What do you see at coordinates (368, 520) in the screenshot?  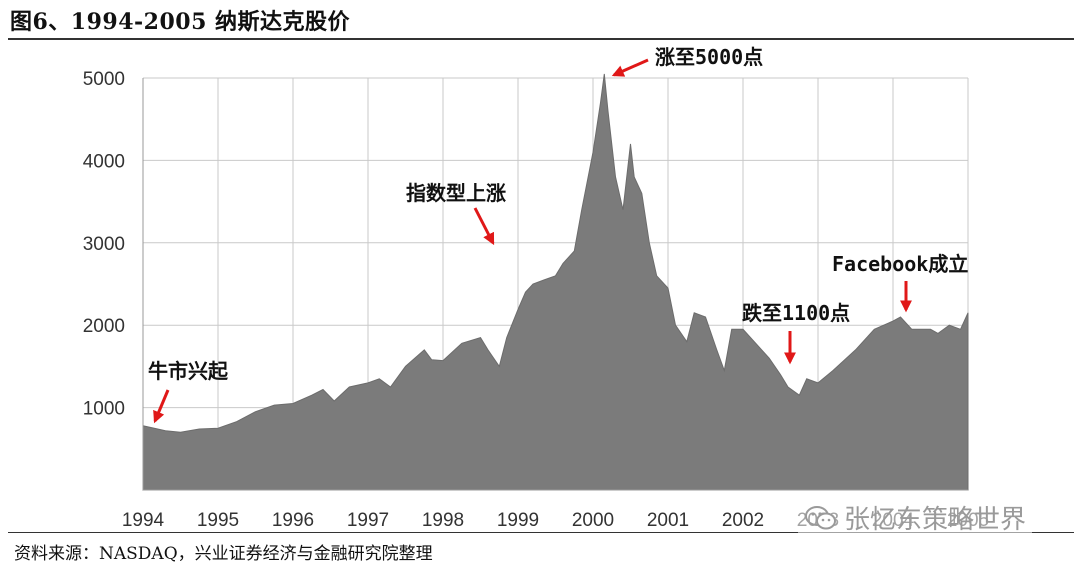 I see `x-tick-label: 1997` at bounding box center [368, 520].